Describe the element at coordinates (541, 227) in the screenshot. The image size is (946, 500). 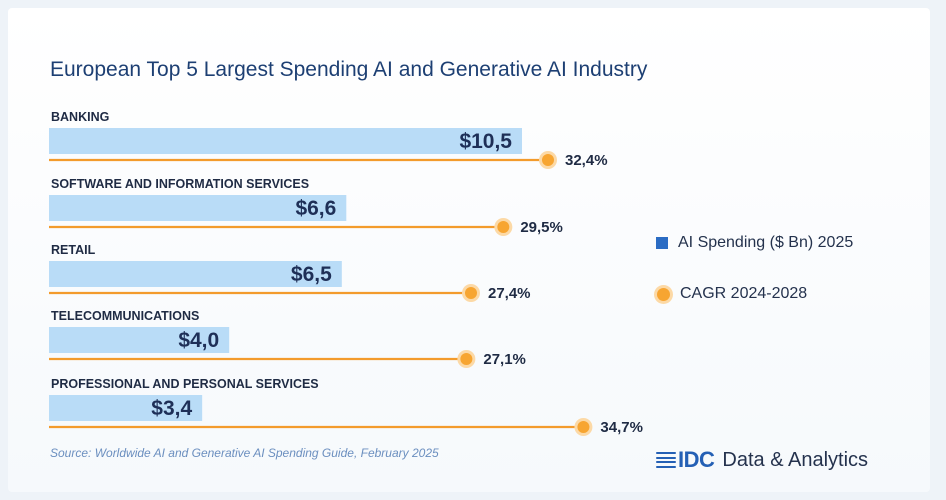
I see `cagr-value-label: 29,5%` at that location.